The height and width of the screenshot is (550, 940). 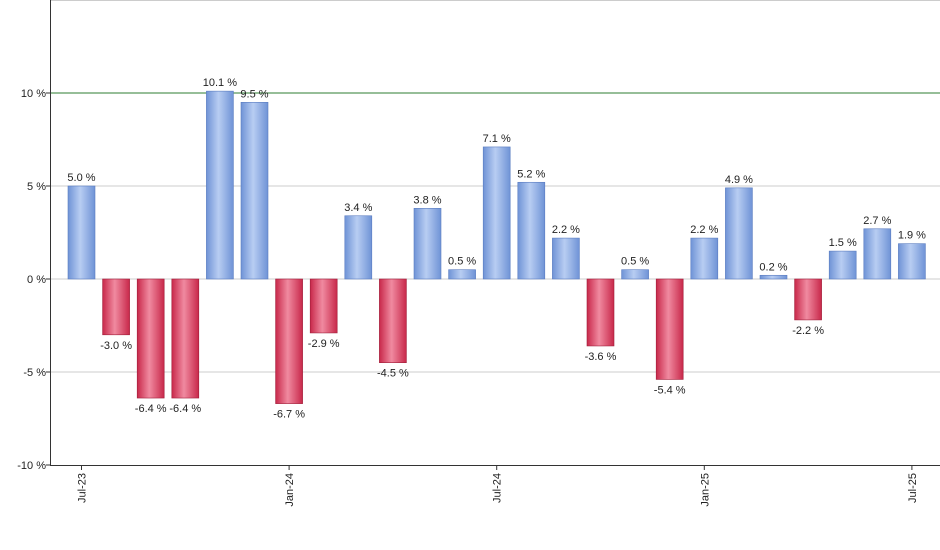 What do you see at coordinates (601, 357) in the screenshot?
I see `data-label-Oct-24: -3.6 %` at bounding box center [601, 357].